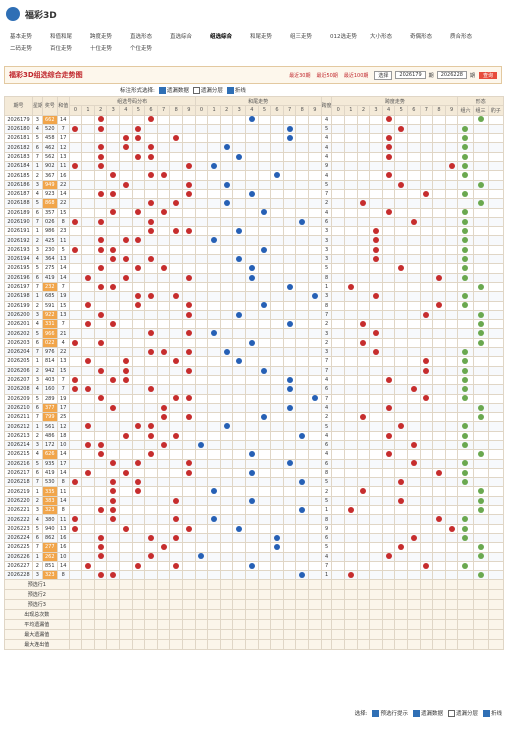  I want to click on draw-number: 942, so click(49, 370).